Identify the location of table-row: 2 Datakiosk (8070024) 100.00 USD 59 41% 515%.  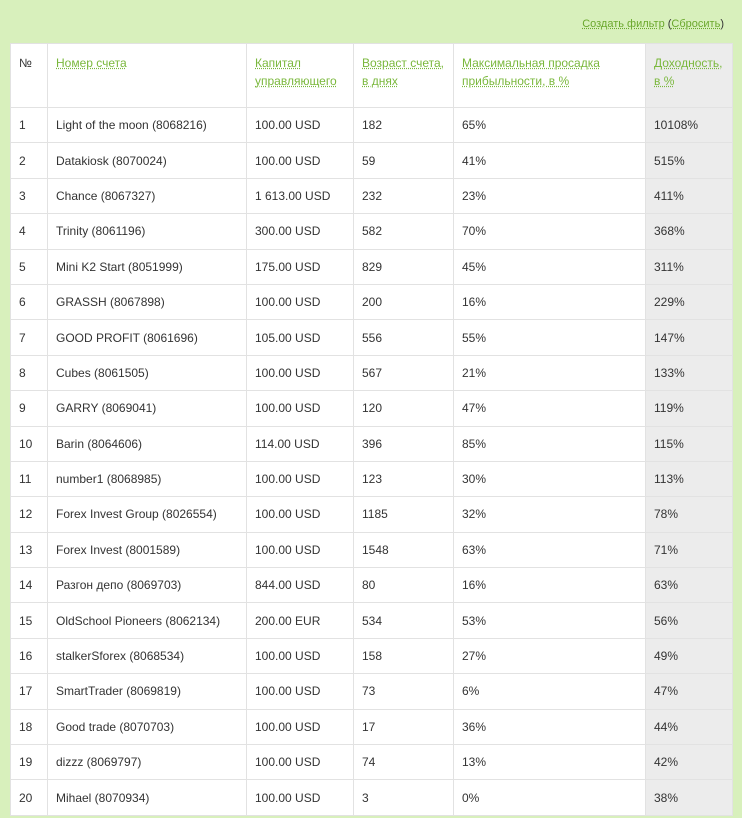
(371, 160).